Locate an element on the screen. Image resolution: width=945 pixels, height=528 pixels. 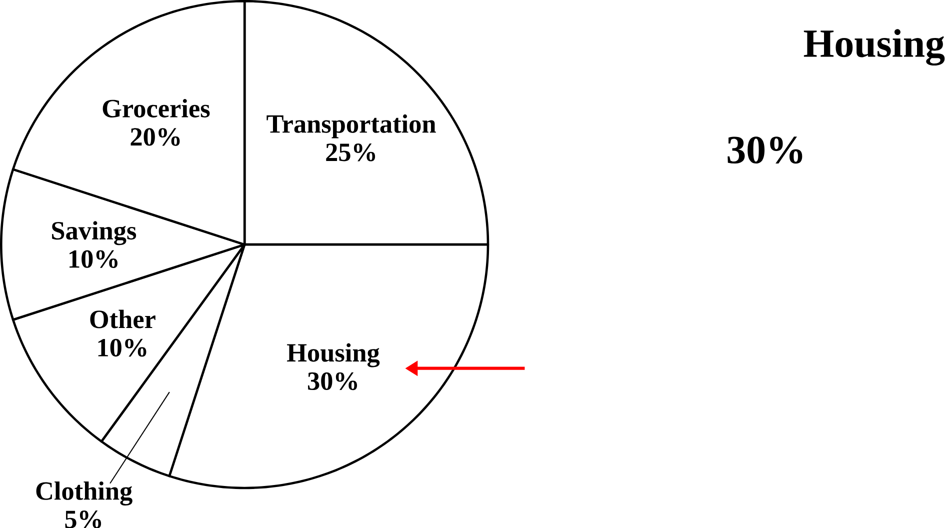
slice-label: Clothing is located at coordinates (84, 493).